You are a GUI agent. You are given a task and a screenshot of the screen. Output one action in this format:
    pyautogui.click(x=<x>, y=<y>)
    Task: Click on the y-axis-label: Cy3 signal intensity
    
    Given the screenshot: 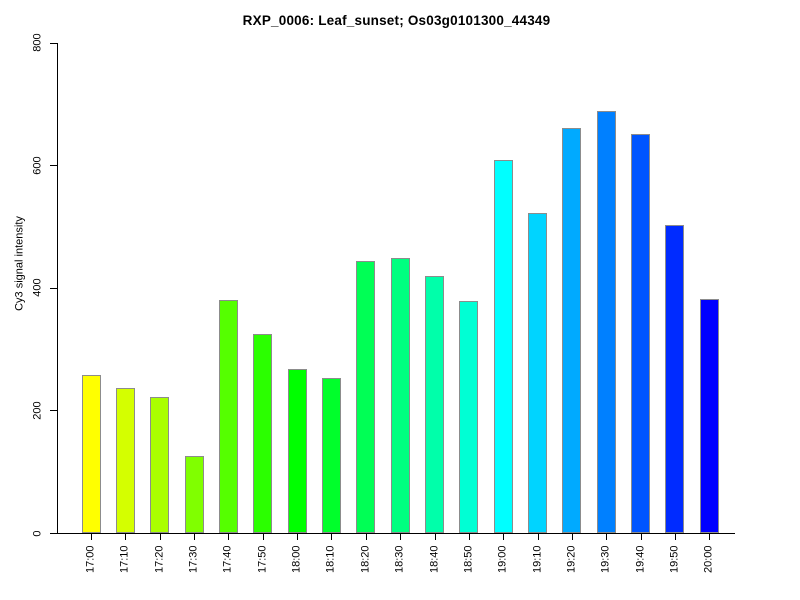 What is the action you would take?
    pyautogui.click(x=19, y=263)
    